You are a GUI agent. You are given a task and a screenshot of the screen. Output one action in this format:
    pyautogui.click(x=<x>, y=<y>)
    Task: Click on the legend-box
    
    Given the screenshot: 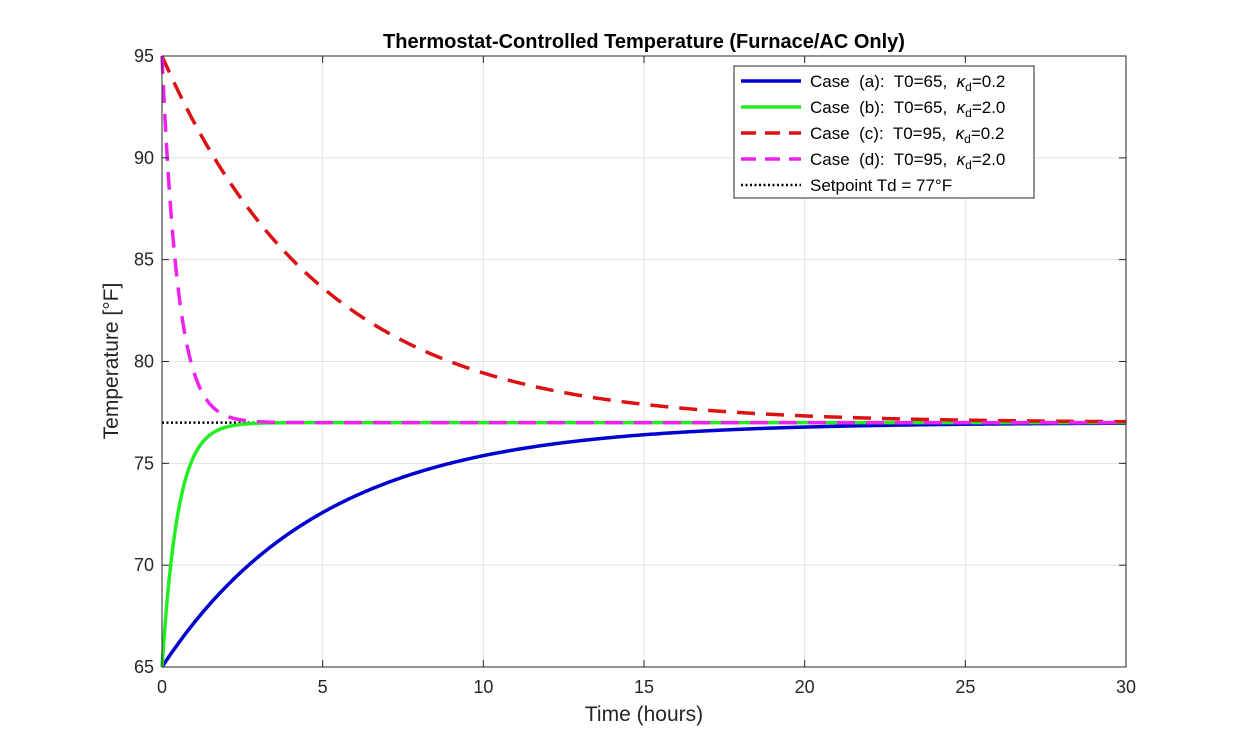 What is the action you would take?
    pyautogui.click(x=884, y=132)
    